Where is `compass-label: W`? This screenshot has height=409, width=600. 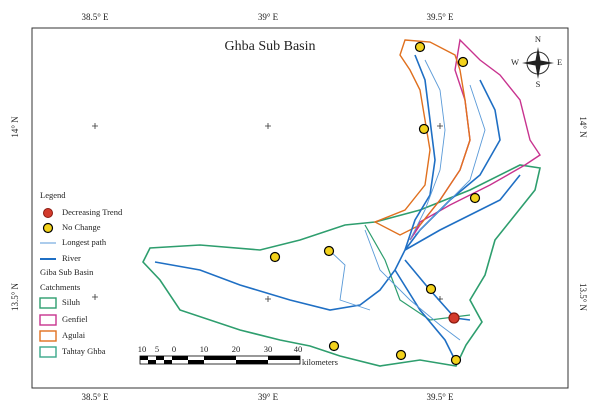
compass-label: W is located at coordinates (515, 62).